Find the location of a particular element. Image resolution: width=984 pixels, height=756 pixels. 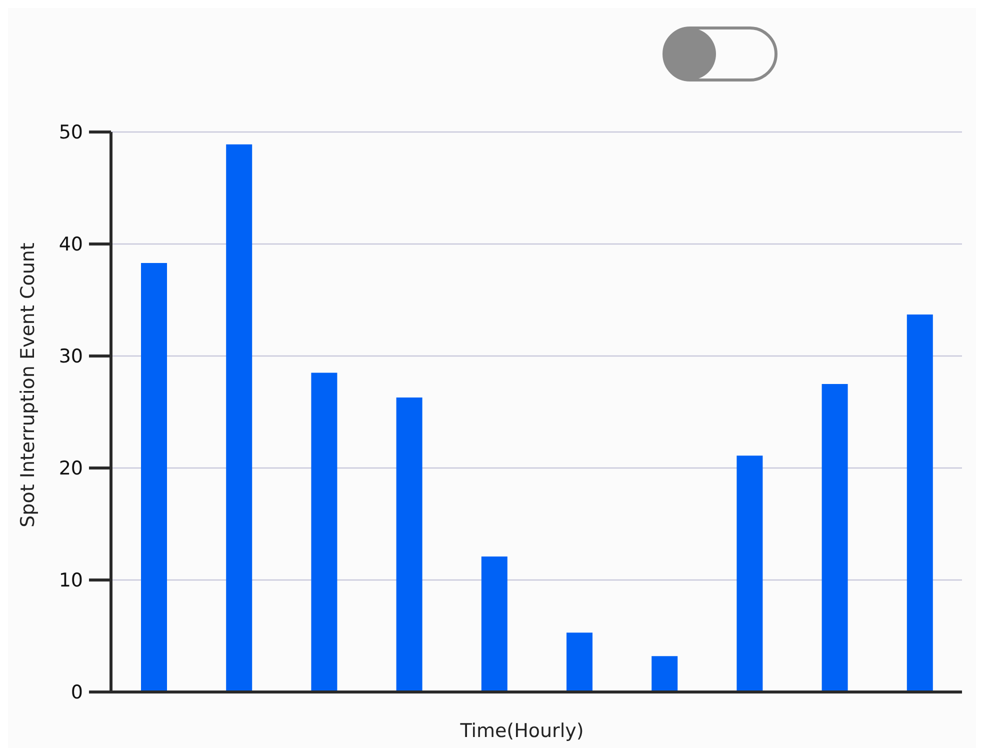

y-tick-label: 50 is located at coordinates (70, 133).